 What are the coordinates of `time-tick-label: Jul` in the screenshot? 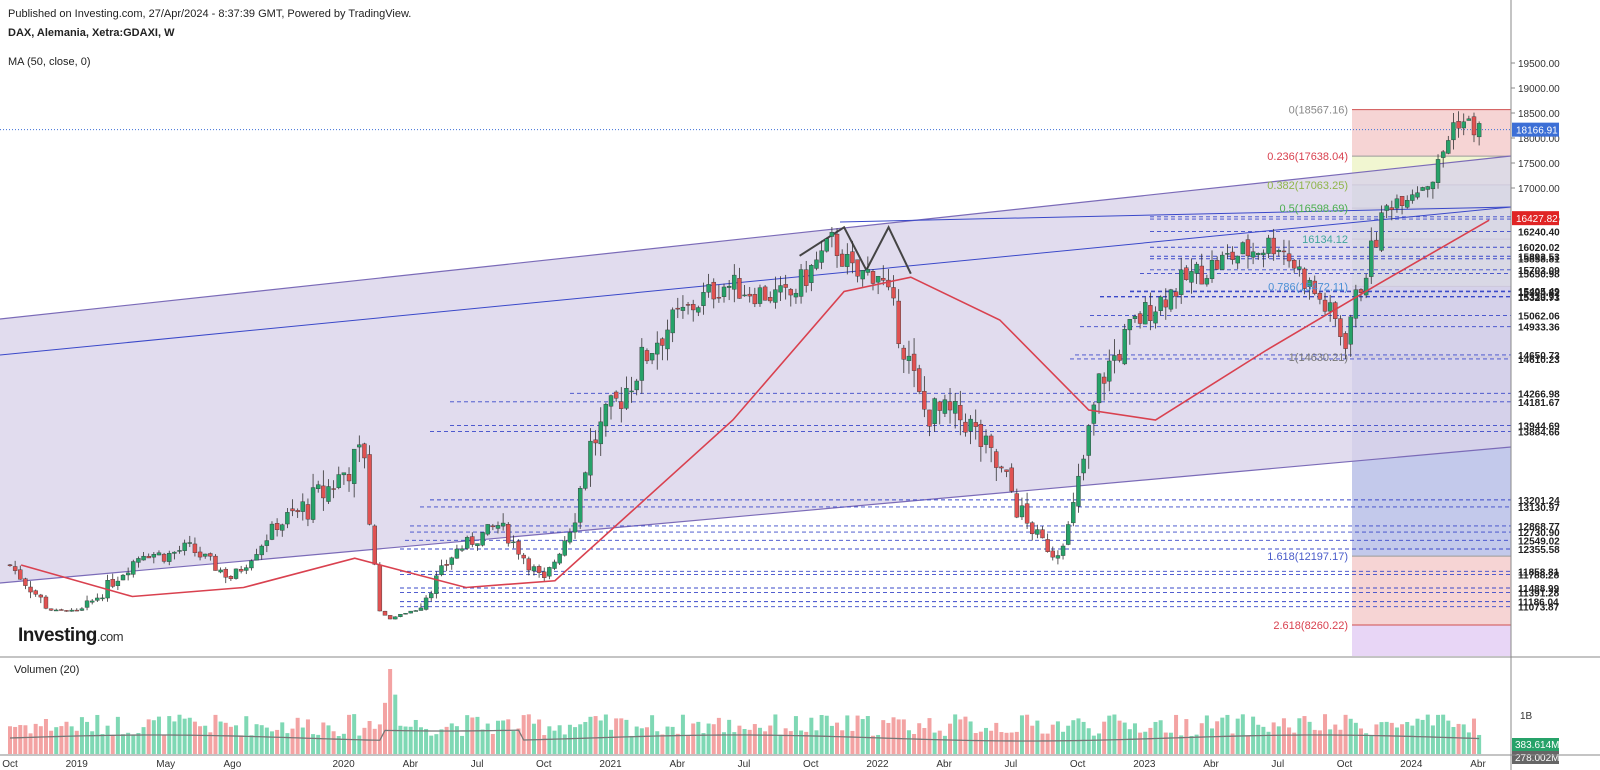 It's located at (1277, 764).